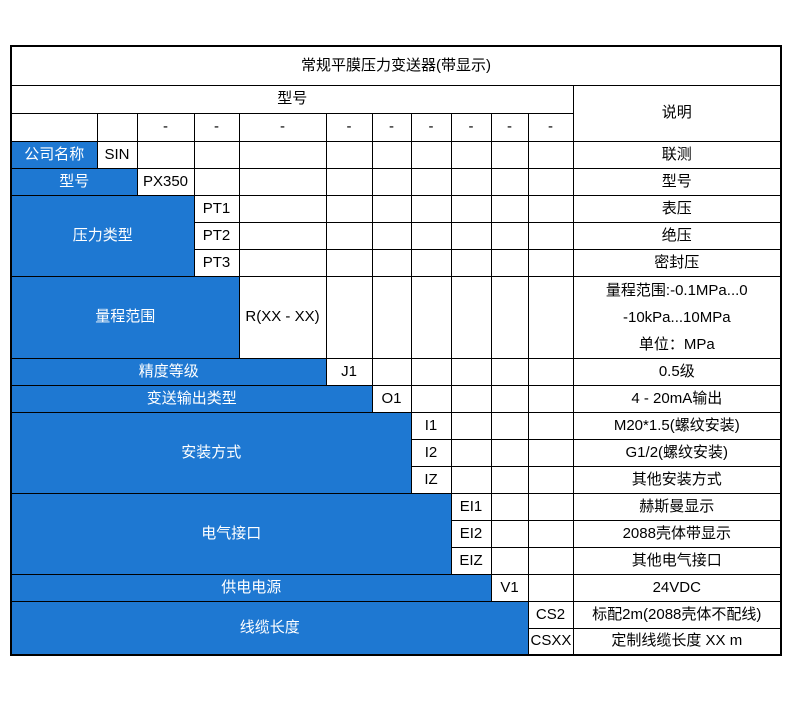  Describe the element at coordinates (269, 628) in the screenshot. I see `cable-length-label: 线缆长度` at that location.